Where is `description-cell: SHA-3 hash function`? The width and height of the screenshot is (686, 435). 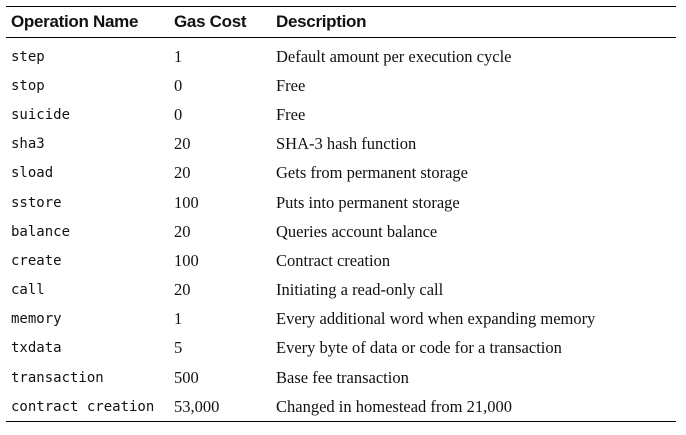
description-cell: SHA-3 hash function is located at coordinates (346, 144).